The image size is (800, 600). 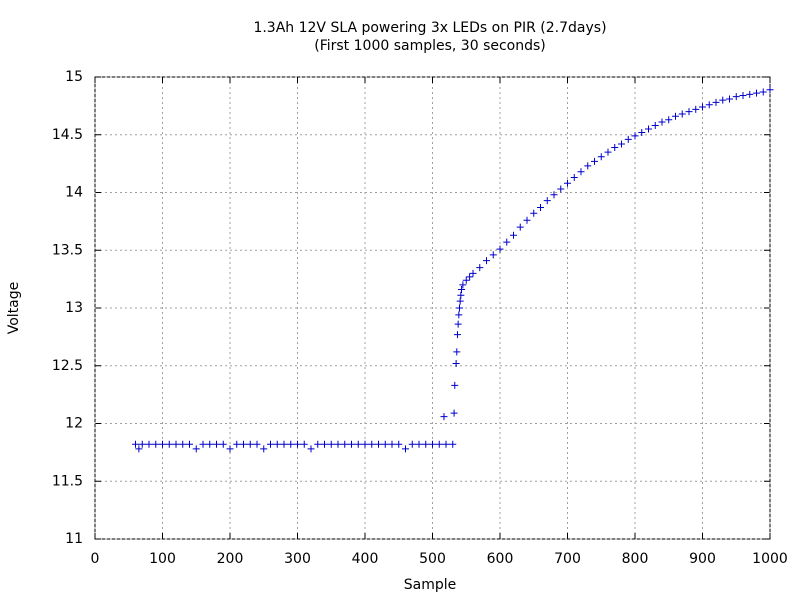 What do you see at coordinates (74, 77) in the screenshot?
I see `y-tick-label: 15` at bounding box center [74, 77].